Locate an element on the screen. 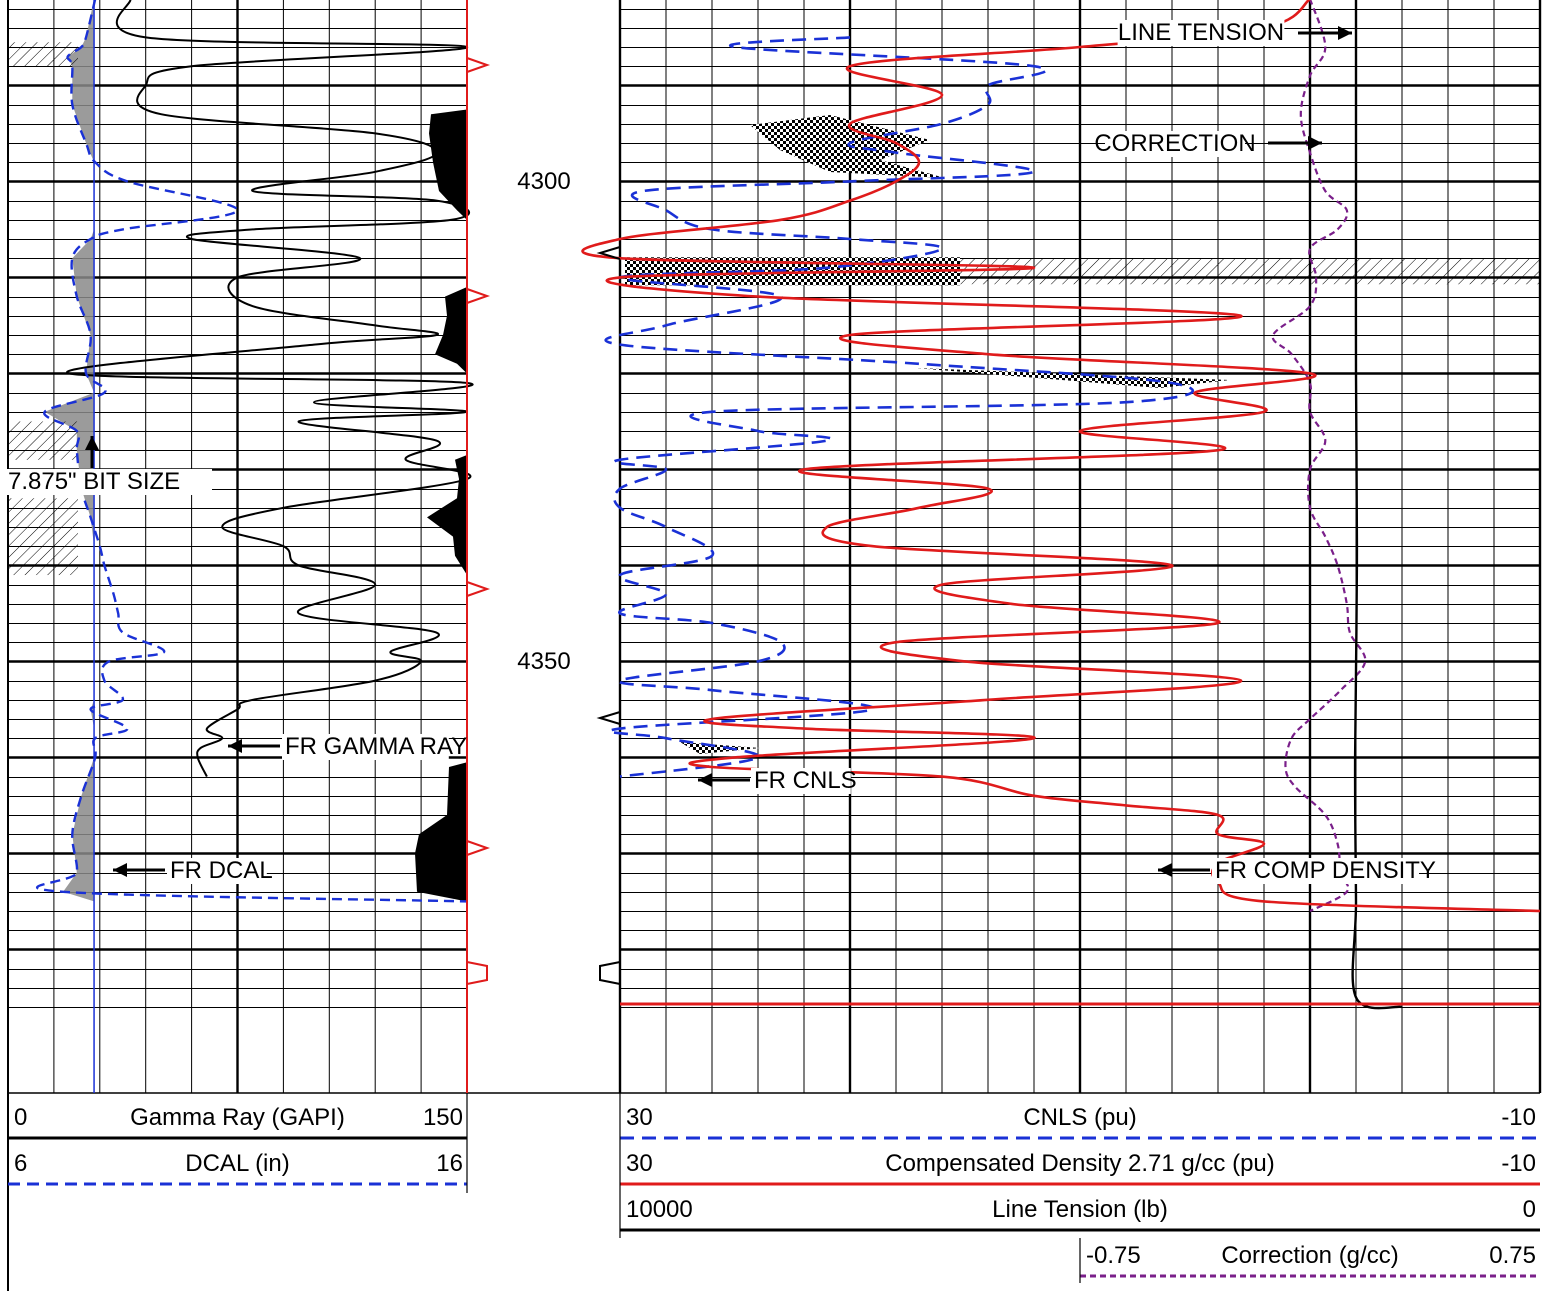 The width and height of the screenshot is (1554, 1291). density-header-max: -10 is located at coordinates (1518, 1163).